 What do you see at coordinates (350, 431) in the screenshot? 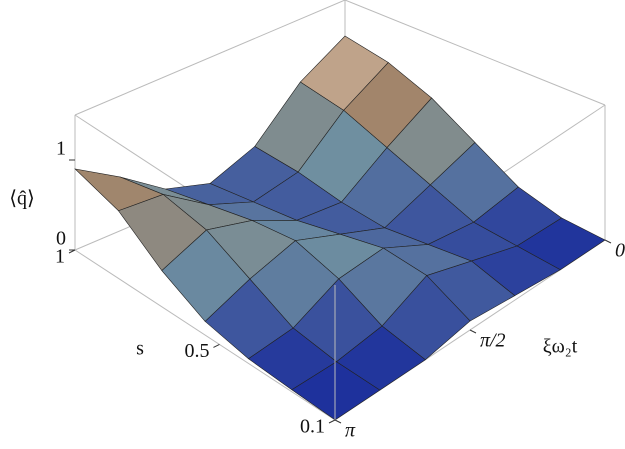
I see `y-tick-label: π` at bounding box center [350, 431].